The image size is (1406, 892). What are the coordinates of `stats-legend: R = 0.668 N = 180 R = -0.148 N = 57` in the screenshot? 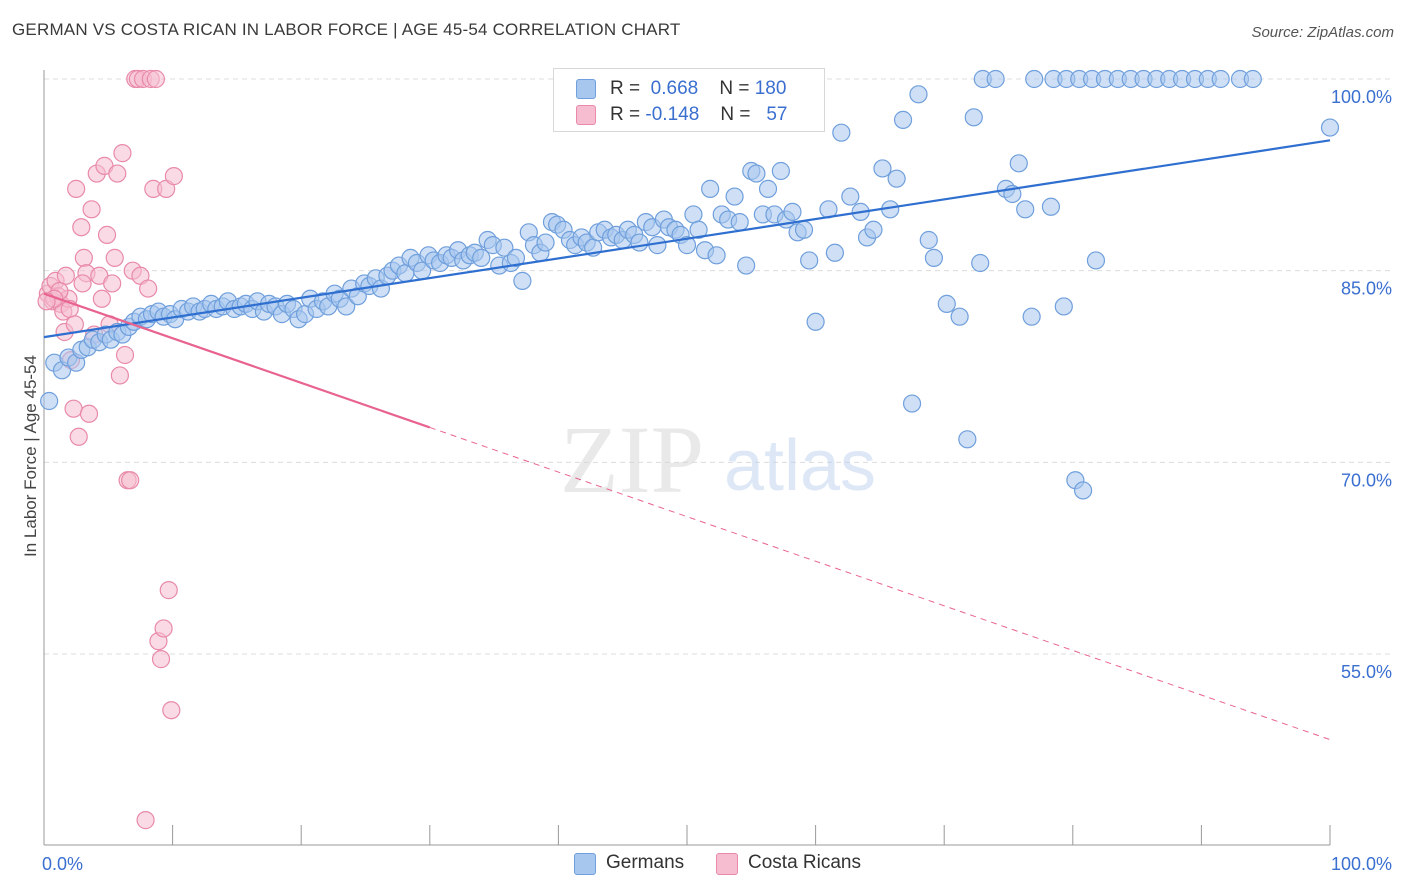 It's located at (689, 100).